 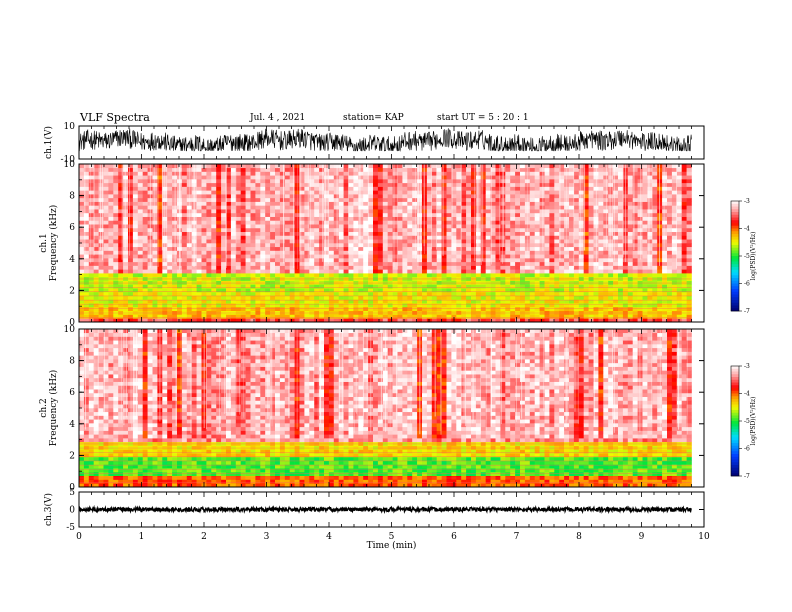 What do you see at coordinates (72, 323) in the screenshot?
I see `ch1-spectrogram-ytick-label: 0` at bounding box center [72, 323].